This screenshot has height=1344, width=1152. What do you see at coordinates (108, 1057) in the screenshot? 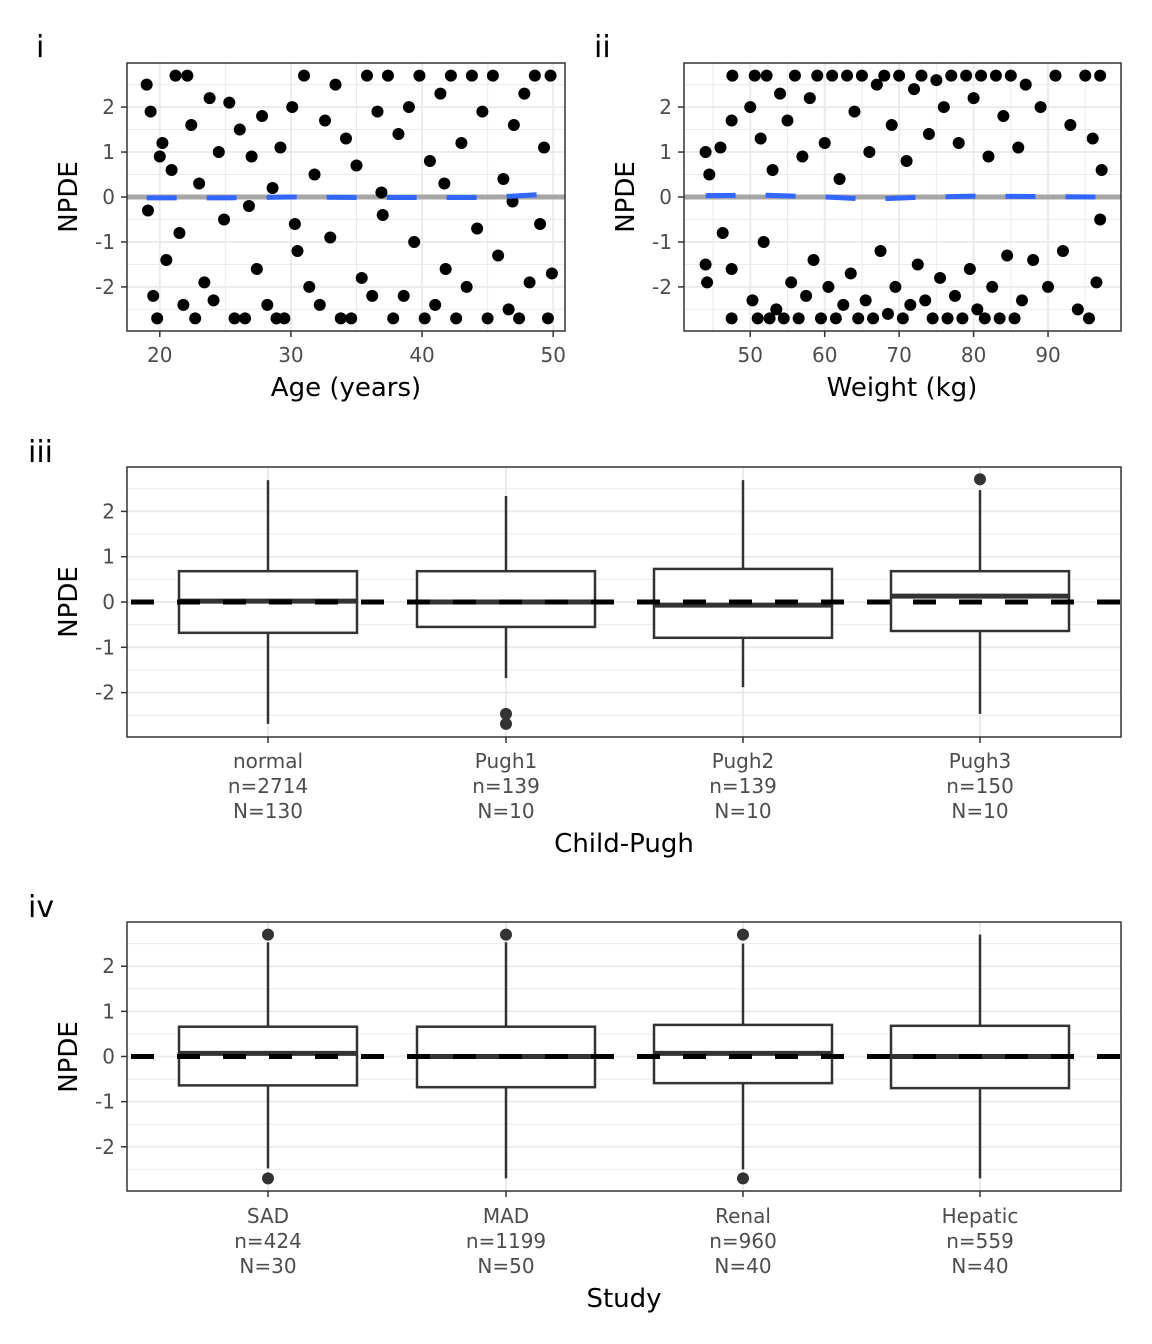
I see `y-tick-label: 0` at bounding box center [108, 1057].